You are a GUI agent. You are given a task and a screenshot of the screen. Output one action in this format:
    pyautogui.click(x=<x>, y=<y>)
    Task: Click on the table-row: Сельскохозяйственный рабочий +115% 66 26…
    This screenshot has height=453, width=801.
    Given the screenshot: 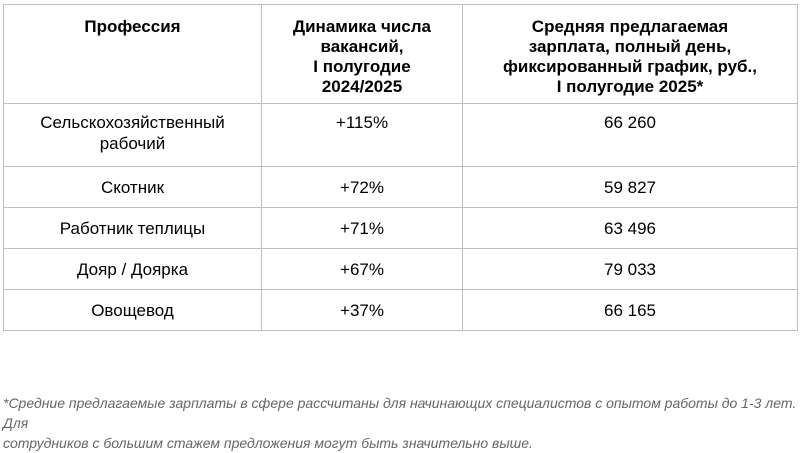 What is the action you would take?
    pyautogui.click(x=400, y=135)
    